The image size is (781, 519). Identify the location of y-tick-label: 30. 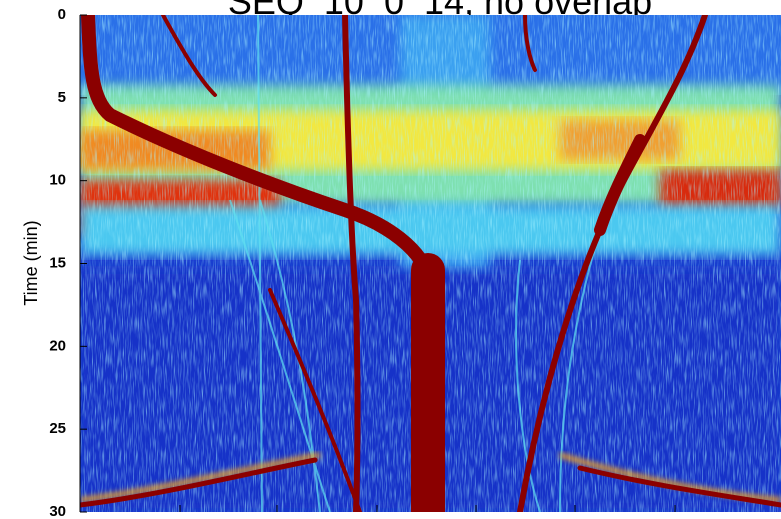
(57, 511).